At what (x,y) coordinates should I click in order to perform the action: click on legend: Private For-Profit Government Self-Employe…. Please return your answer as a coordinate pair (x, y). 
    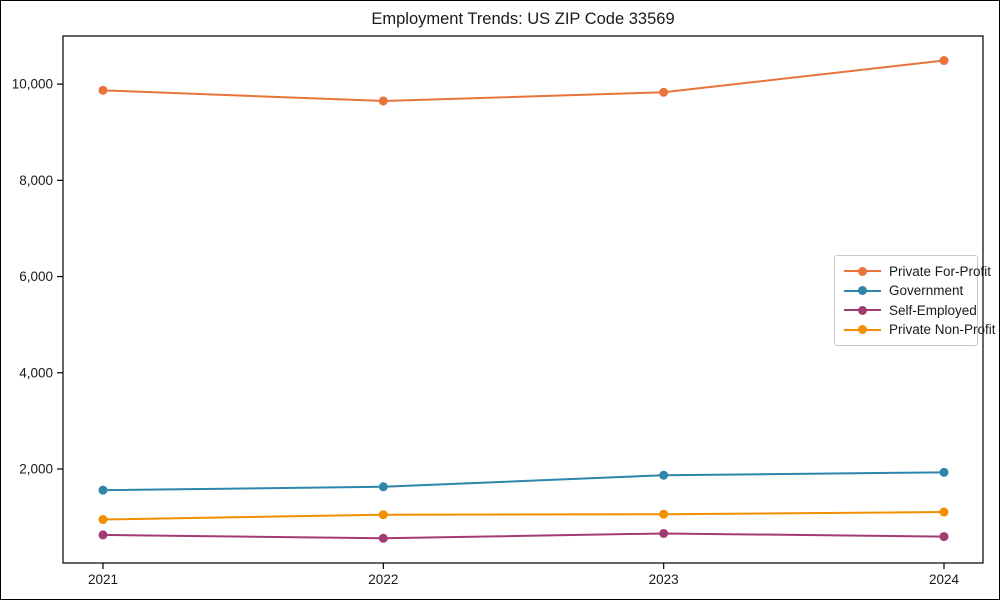
    Looking at the image, I should click on (915, 300).